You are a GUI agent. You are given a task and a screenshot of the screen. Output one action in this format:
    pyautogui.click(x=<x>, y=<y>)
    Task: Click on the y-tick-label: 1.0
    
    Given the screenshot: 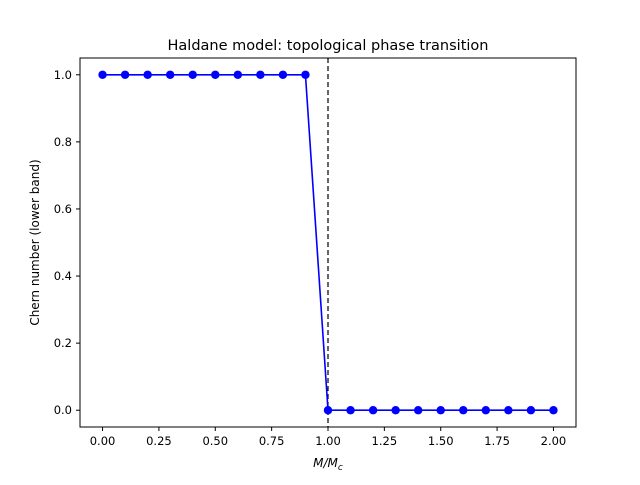 What is the action you would take?
    pyautogui.click(x=63, y=75)
    